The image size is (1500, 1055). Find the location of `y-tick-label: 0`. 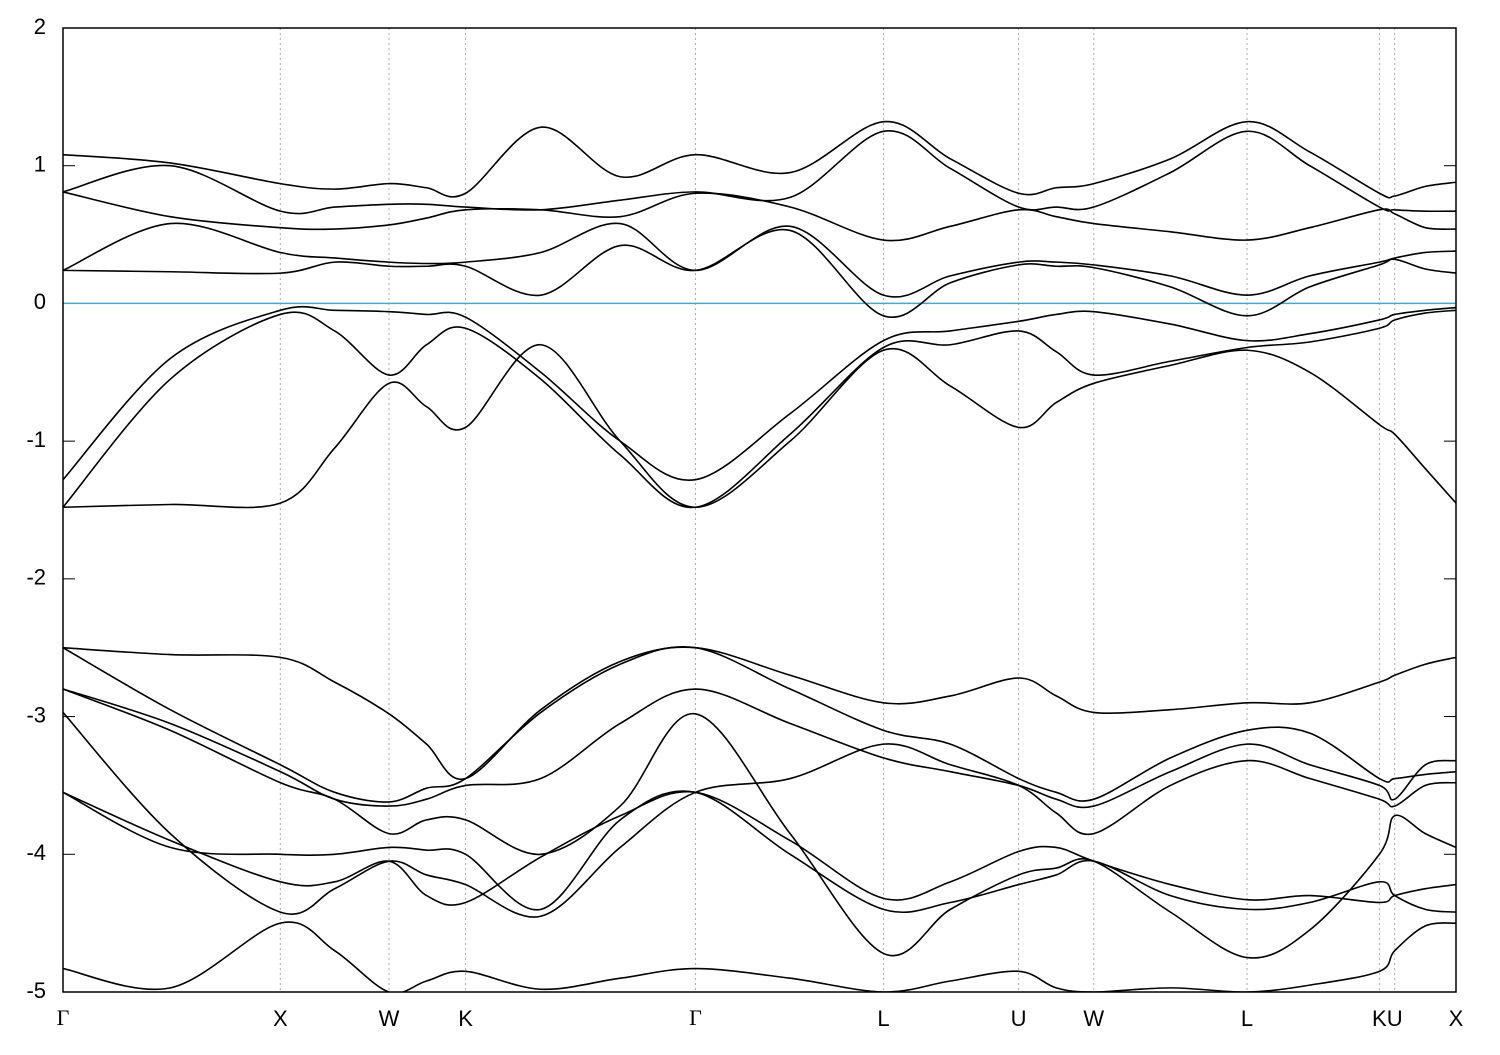

y-tick-label: 0 is located at coordinates (40, 301).